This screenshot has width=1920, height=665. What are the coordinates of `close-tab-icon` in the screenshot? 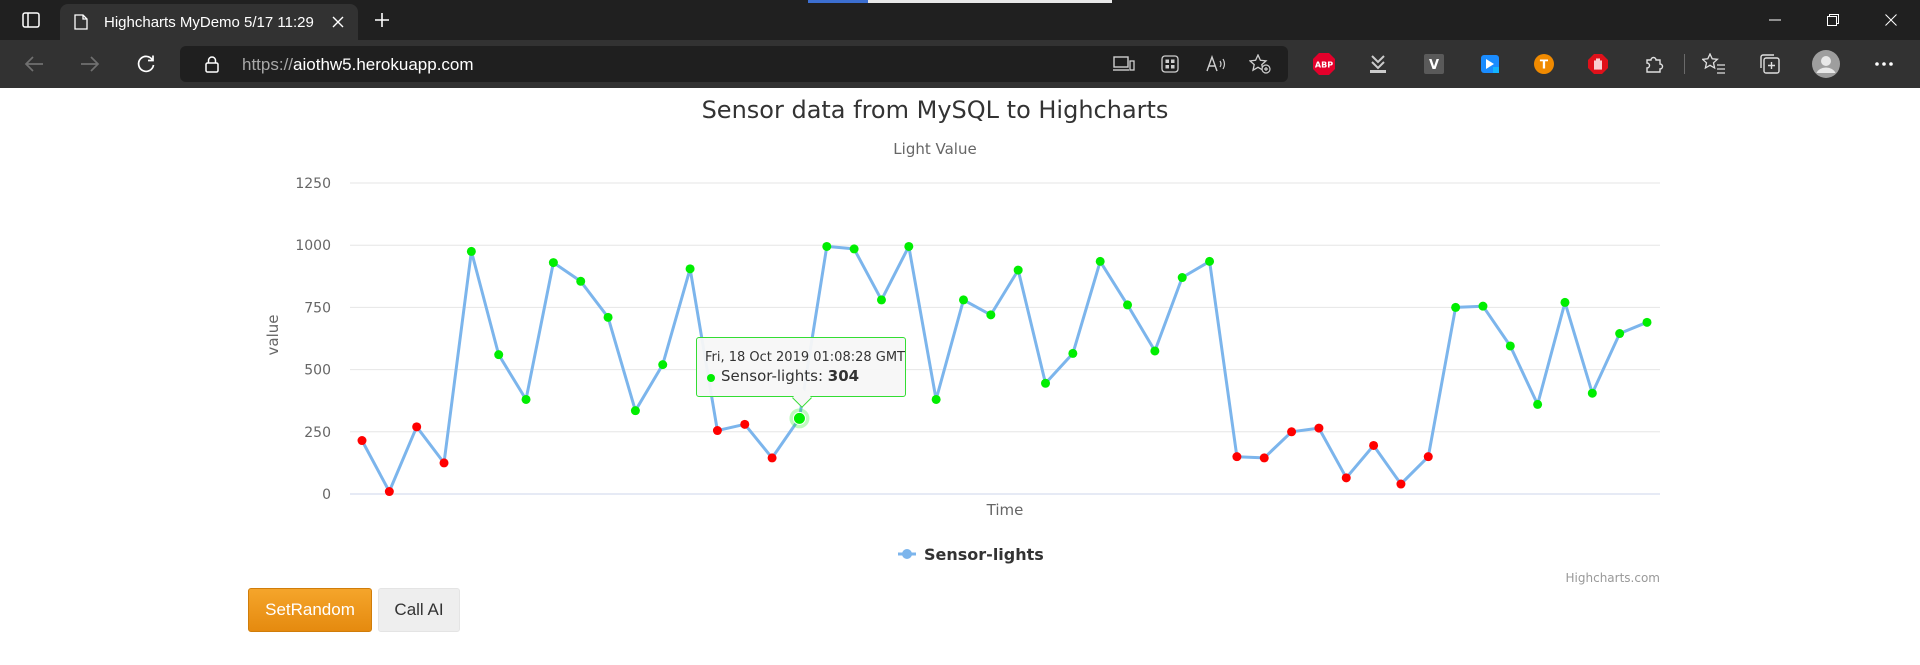 It's located at (338, 22).